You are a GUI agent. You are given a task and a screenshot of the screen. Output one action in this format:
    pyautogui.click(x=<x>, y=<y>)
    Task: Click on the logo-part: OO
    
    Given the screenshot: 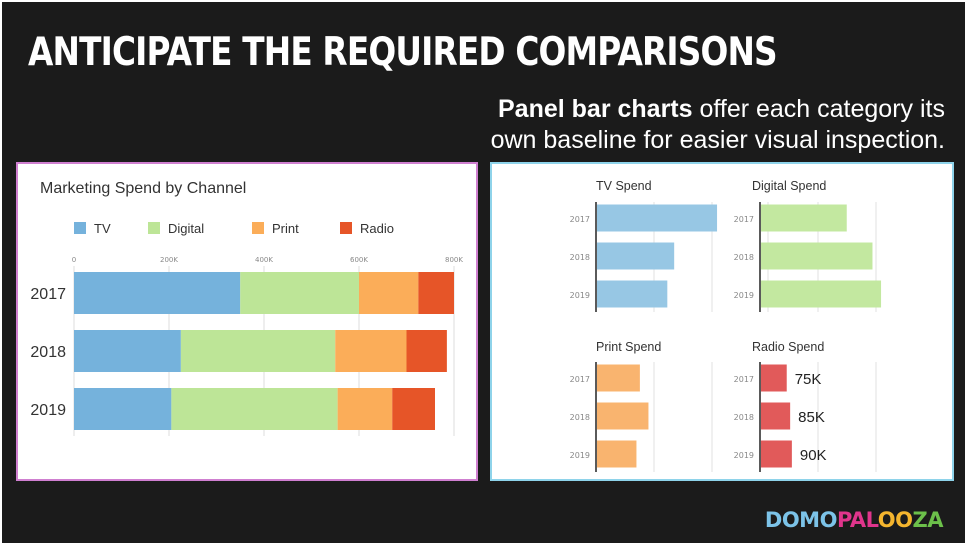 What is the action you would take?
    pyautogui.click(x=895, y=520)
    